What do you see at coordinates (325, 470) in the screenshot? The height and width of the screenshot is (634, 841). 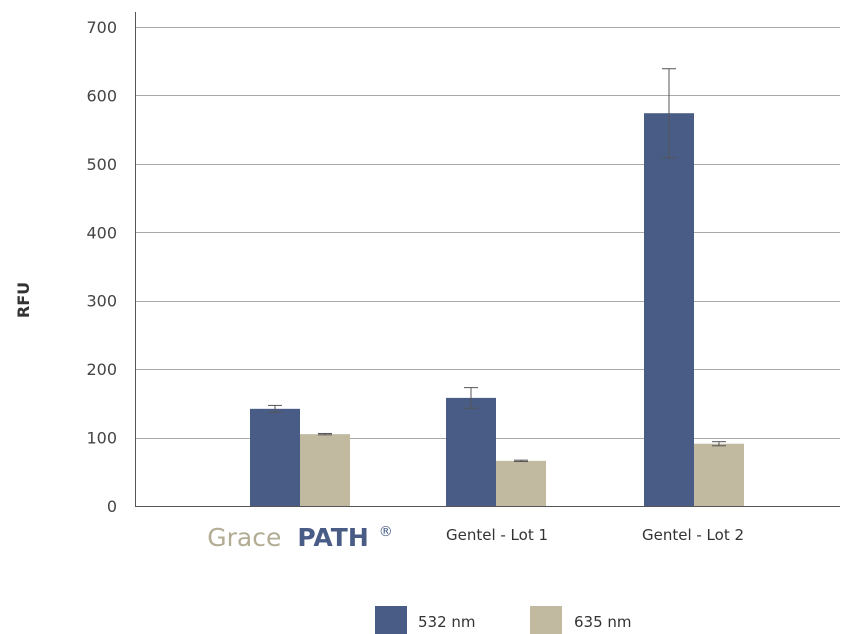 I see `bar-s1-c0` at bounding box center [325, 470].